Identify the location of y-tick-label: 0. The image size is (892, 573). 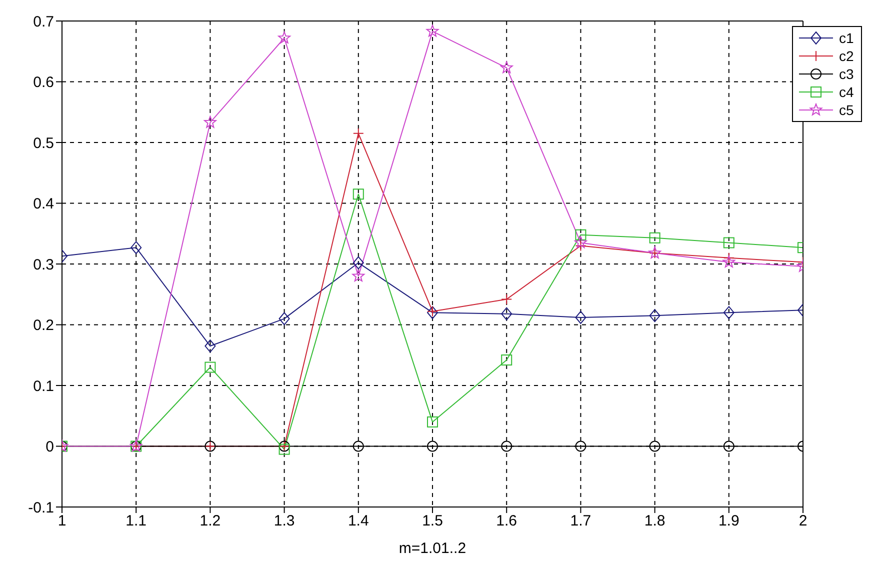
(50, 447).